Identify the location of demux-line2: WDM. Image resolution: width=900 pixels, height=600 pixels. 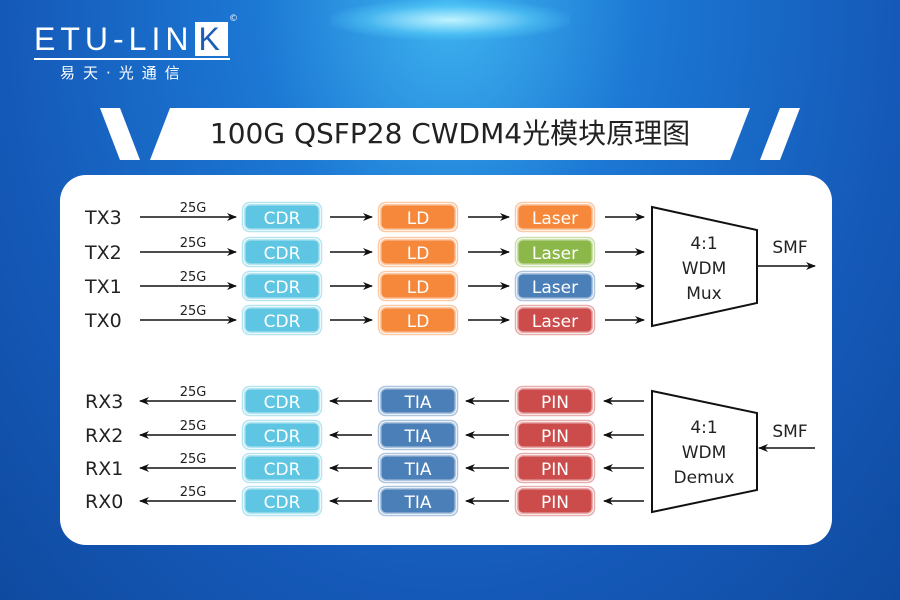
(704, 453).